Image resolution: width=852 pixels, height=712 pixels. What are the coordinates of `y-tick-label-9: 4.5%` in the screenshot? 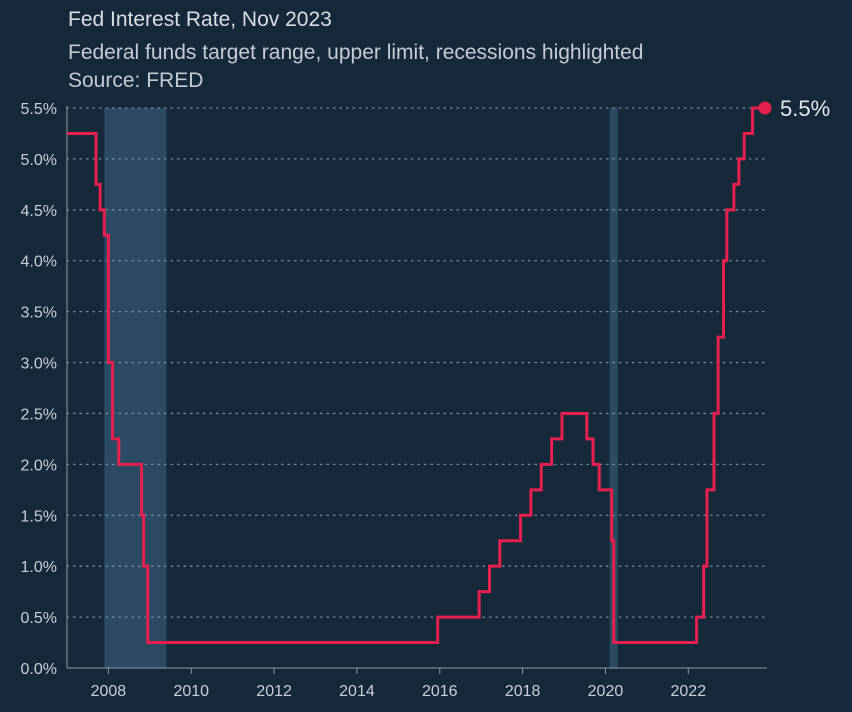 It's located at (39, 211).